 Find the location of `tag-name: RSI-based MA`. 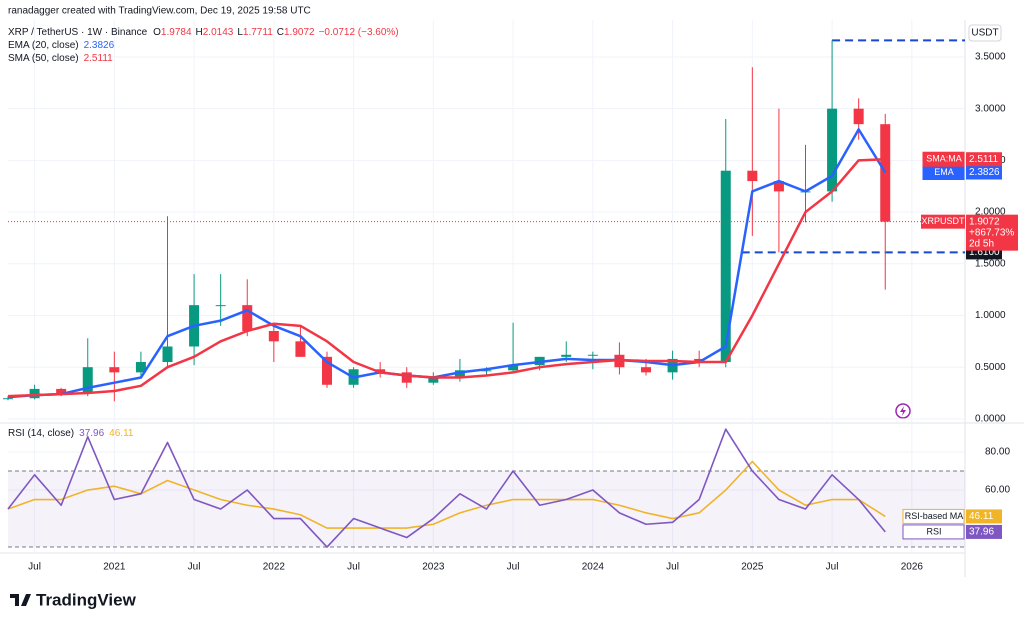

tag-name: RSI-based MA is located at coordinates (934, 516).